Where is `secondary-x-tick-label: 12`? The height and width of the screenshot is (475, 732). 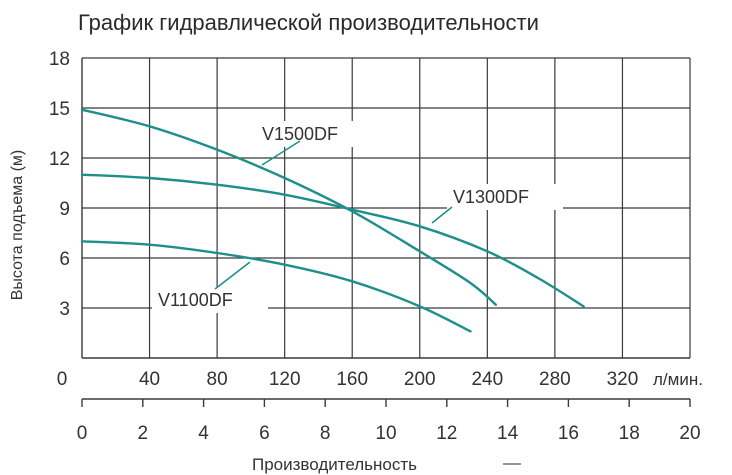 secondary-x-tick-label: 12 is located at coordinates (446, 433).